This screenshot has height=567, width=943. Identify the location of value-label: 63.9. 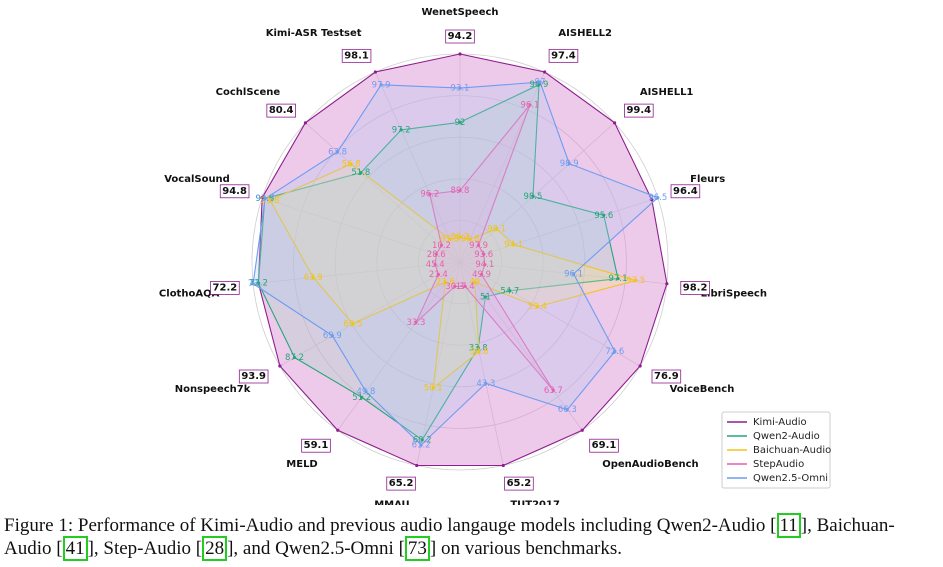
(313, 278).